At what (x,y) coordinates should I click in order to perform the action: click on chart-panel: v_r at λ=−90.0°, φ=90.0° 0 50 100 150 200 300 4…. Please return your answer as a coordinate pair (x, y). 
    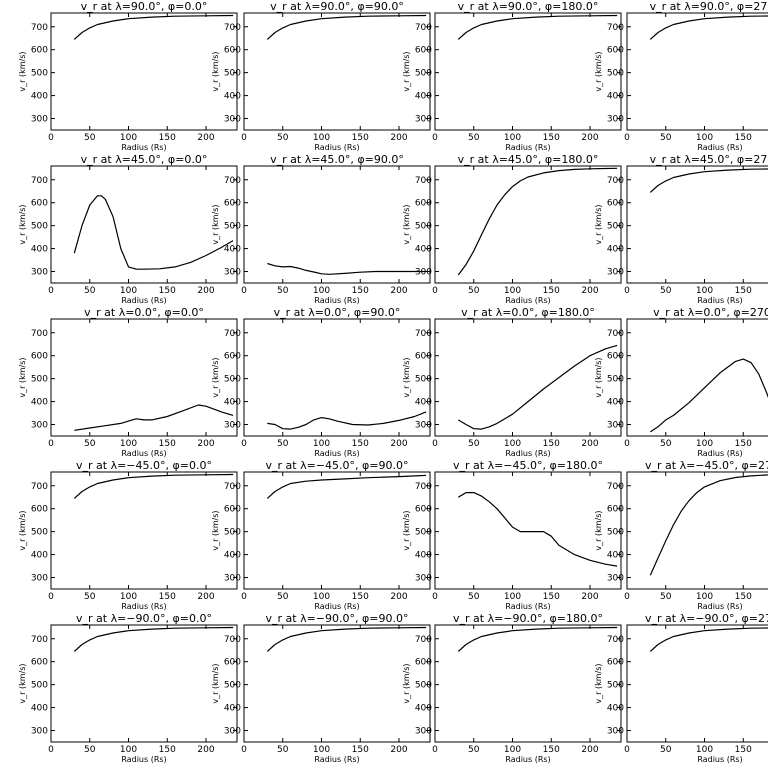
    Looking at the image, I should click on (321, 688).